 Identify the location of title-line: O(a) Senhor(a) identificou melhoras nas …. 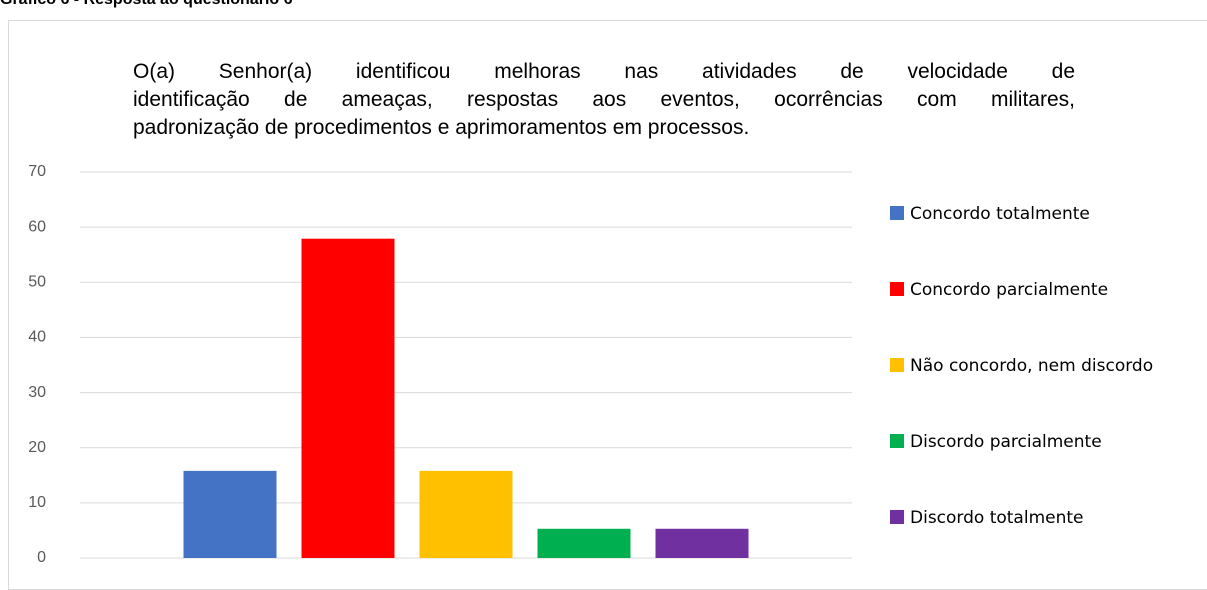
(604, 71).